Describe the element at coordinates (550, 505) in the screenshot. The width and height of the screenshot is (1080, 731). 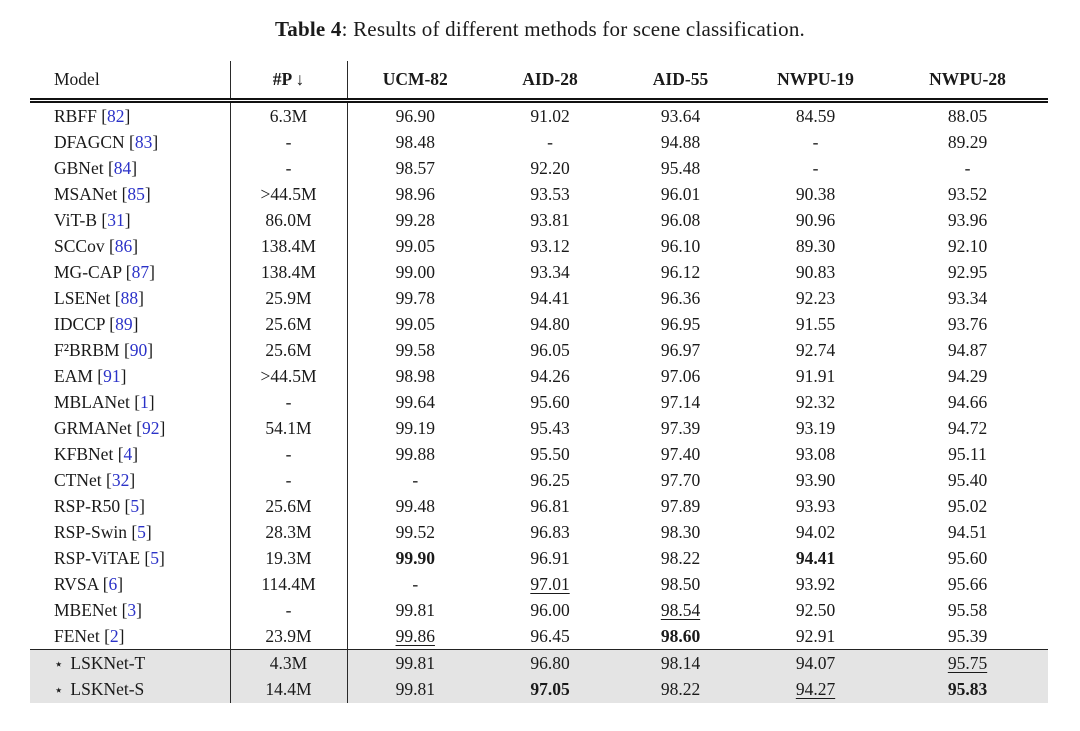
I see `value-cell: 96.81` at that location.